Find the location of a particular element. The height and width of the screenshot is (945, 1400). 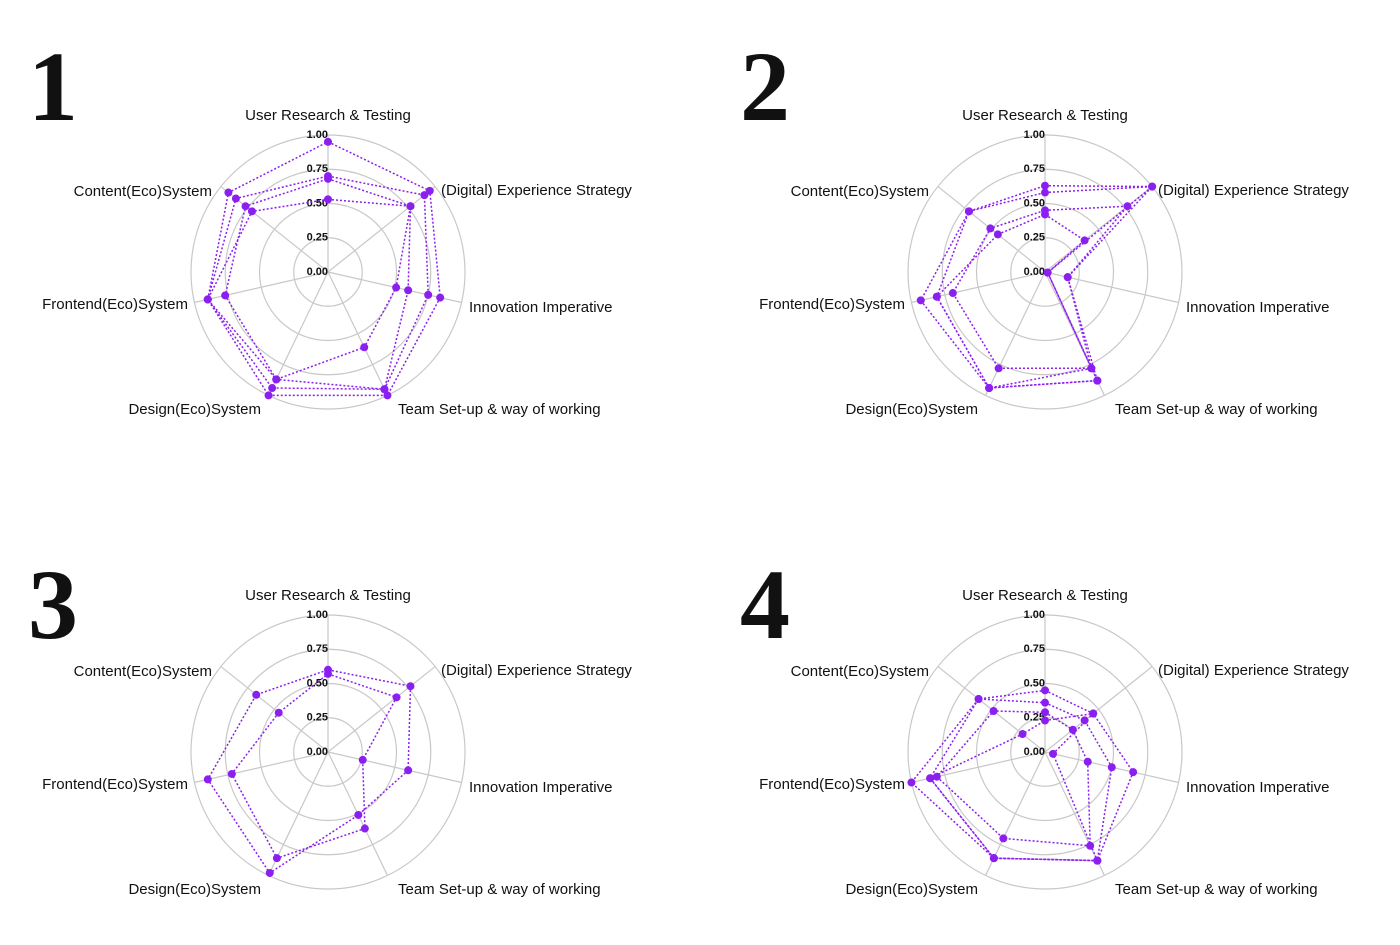

tick-label: 0.50 is located at coordinates (1034, 683).